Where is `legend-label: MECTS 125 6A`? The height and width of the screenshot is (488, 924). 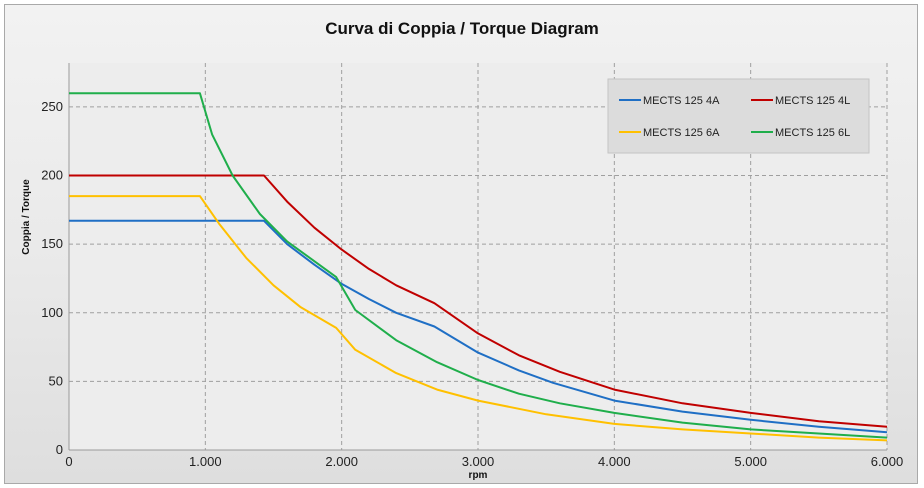
legend-label: MECTS 125 6A is located at coordinates (681, 133).